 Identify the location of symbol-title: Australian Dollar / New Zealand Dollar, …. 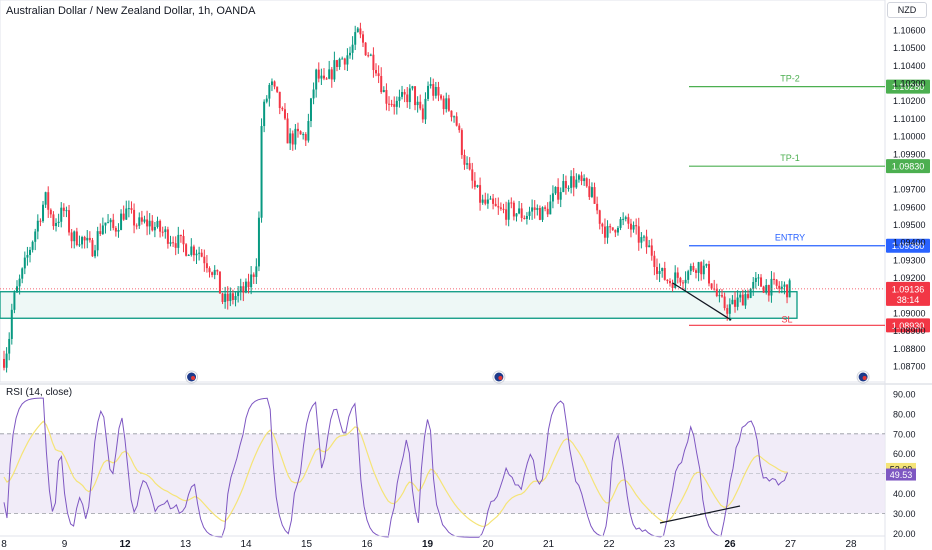
(131, 11).